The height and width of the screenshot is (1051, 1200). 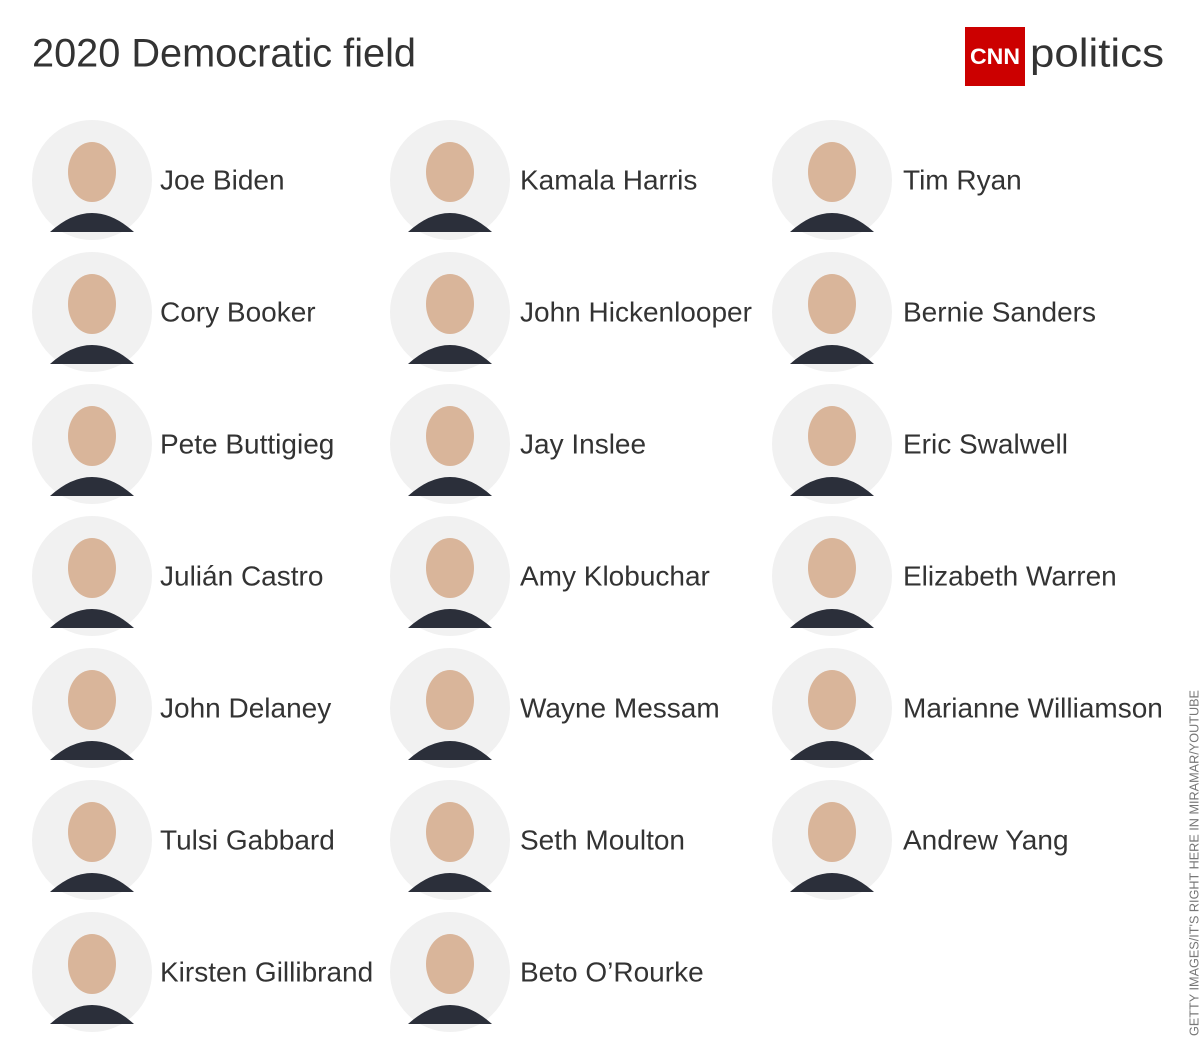 I want to click on candidate-name: Bernie Sanders, so click(x=999, y=311).